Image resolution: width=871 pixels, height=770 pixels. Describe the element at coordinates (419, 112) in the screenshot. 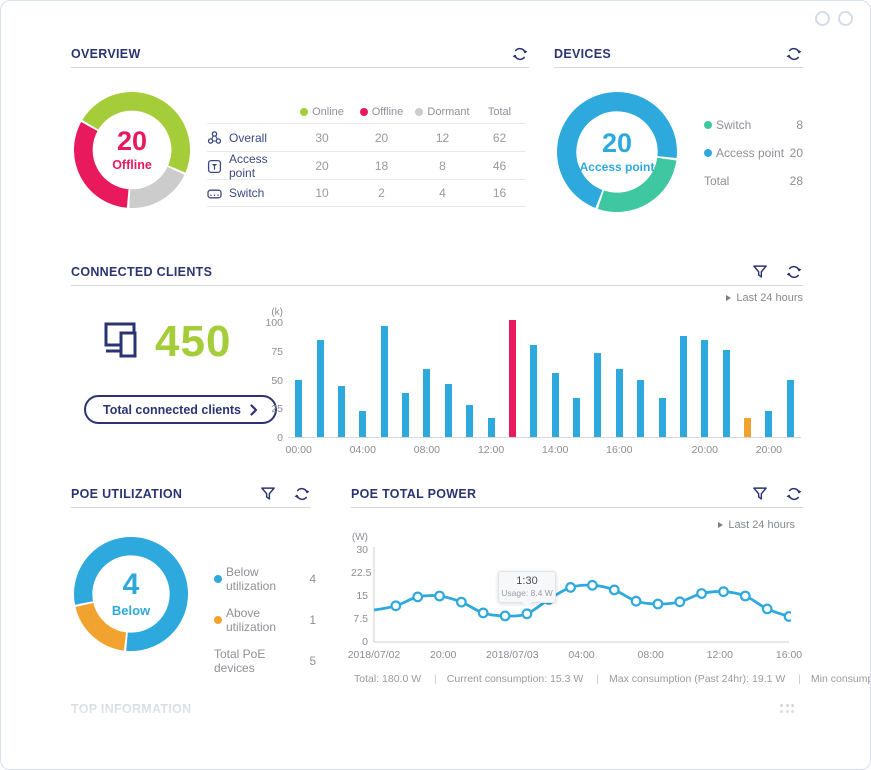

I see `dormant-dot-icon` at that location.